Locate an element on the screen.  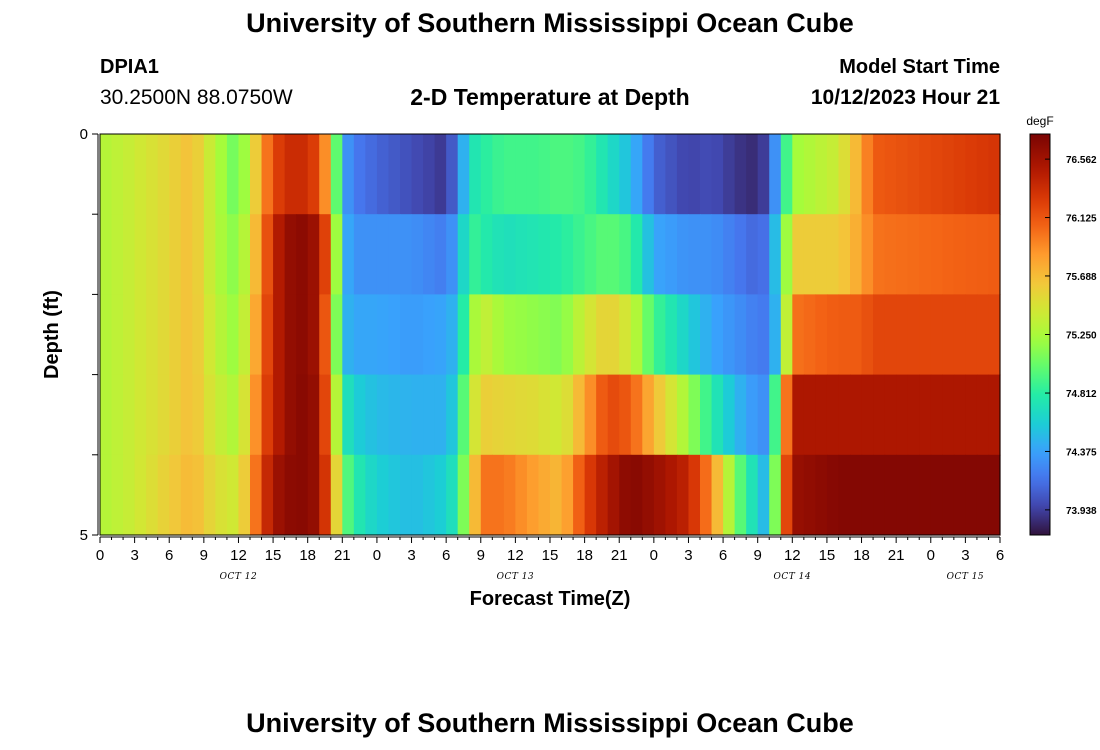
x-tick-label: 21 is located at coordinates (342, 555).